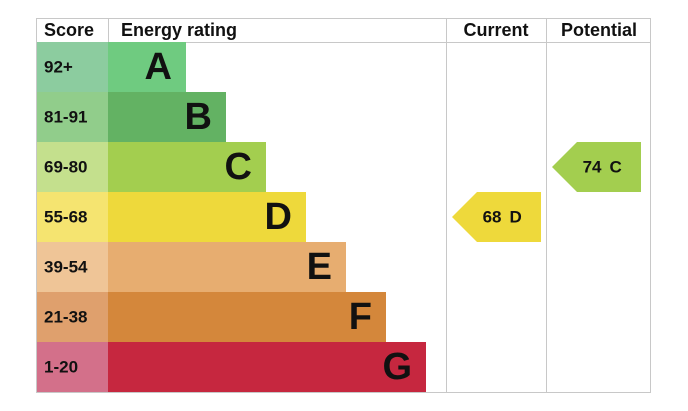 The image size is (688, 411). I want to click on potential-arrow, so click(596, 167).